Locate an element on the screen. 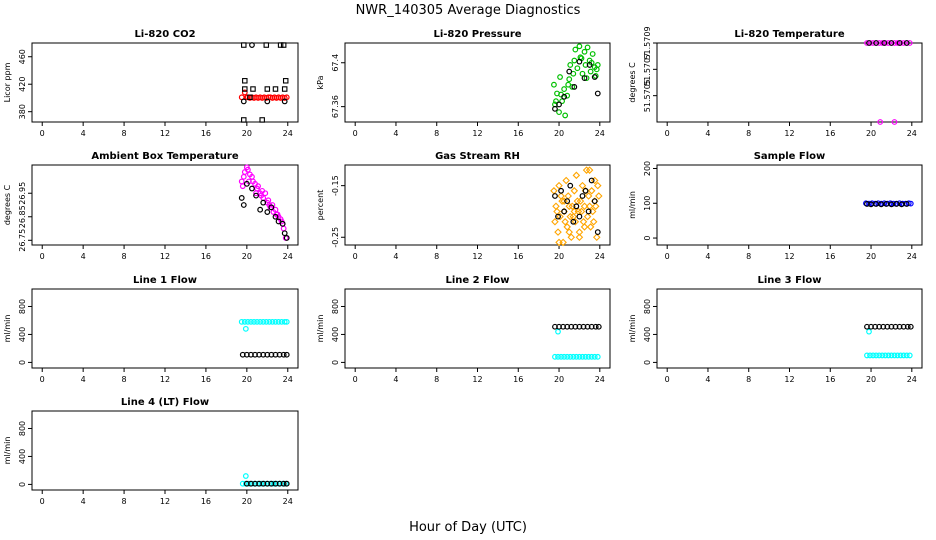 The height and width of the screenshot is (540, 936). line-4-lt-flow-point is located at coordinates (273, 483).